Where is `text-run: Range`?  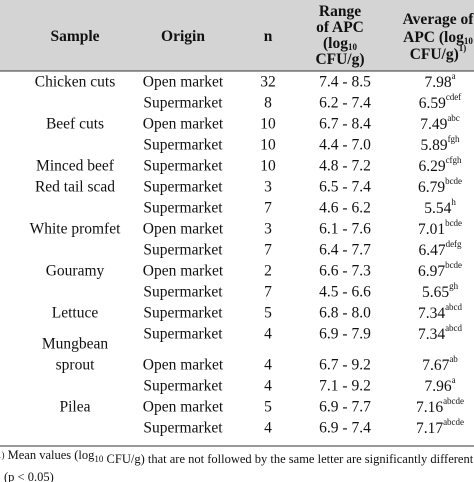
text-run: Range is located at coordinates (340, 11).